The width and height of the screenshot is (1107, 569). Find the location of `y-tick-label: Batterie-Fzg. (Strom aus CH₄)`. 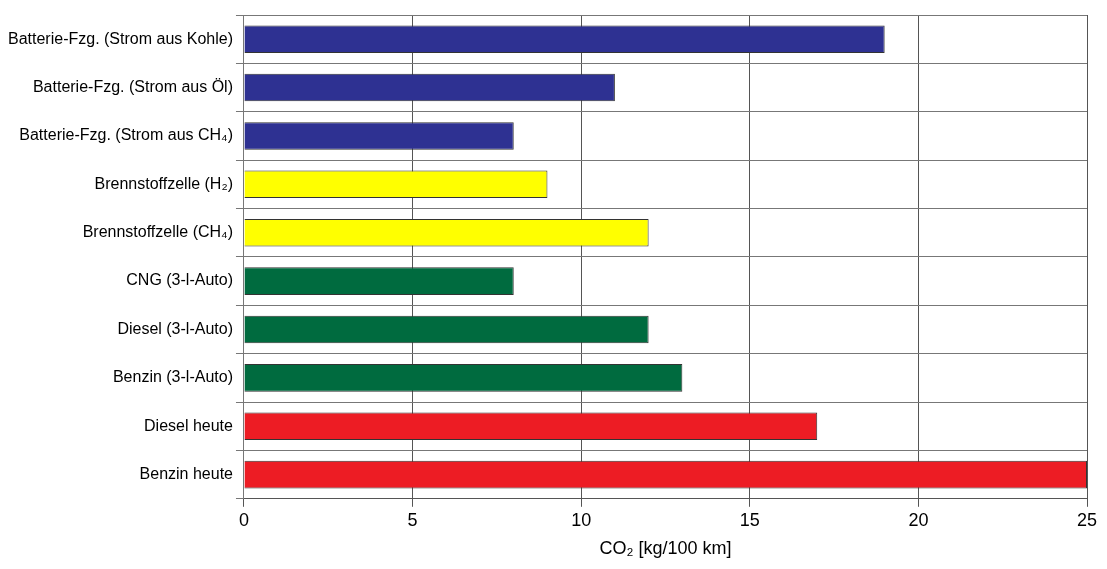

y-tick-label: Batterie-Fzg. (Strom aus CH₄) is located at coordinates (126, 135).